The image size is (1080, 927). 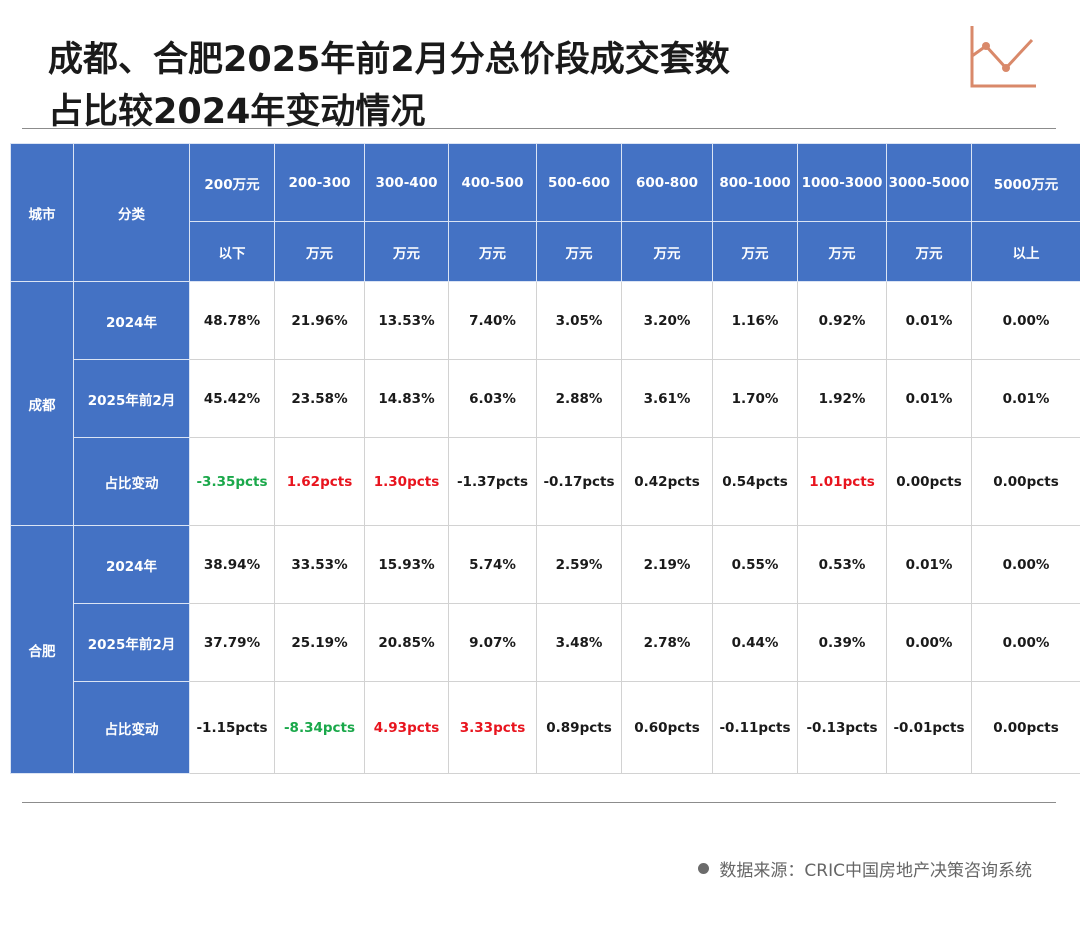 I want to click on source-note: 数据来源：CRIC中国房地产决策咨询系统, so click(x=865, y=868).